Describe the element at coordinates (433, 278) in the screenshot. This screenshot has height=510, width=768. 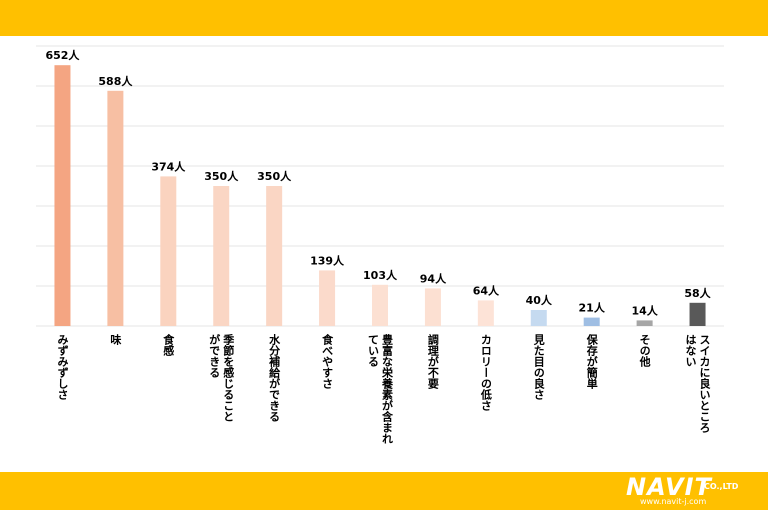
I see `value-label: 94人` at that location.